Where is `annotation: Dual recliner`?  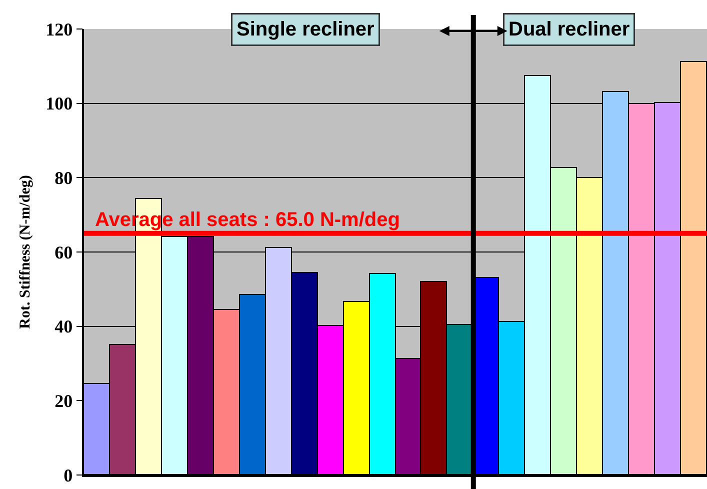 annotation: Dual recliner is located at coordinates (569, 29).